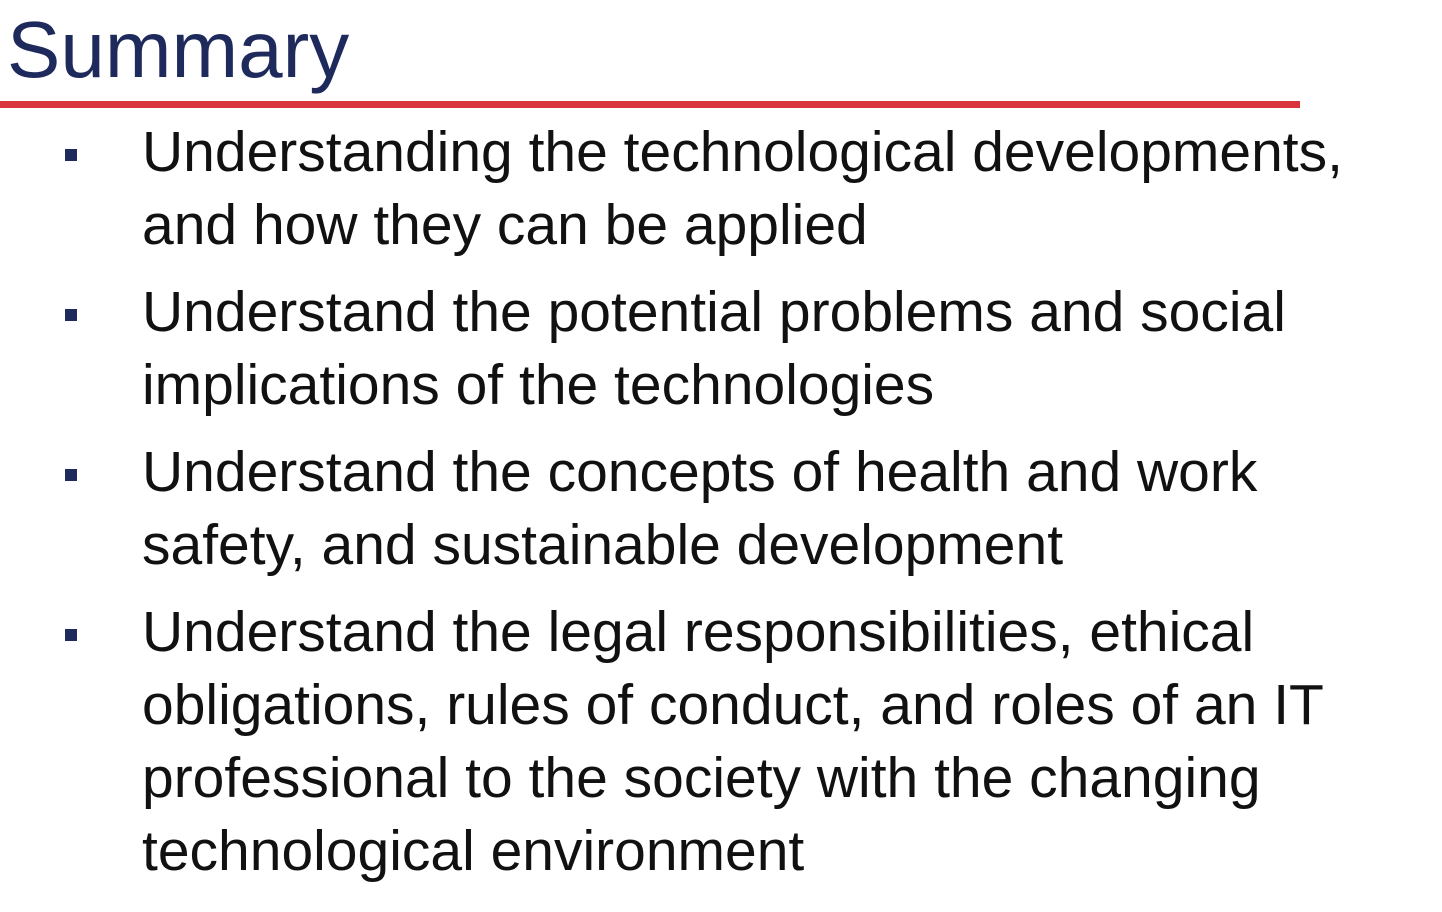  What do you see at coordinates (178, 49) in the screenshot?
I see `slide-title: Summary` at bounding box center [178, 49].